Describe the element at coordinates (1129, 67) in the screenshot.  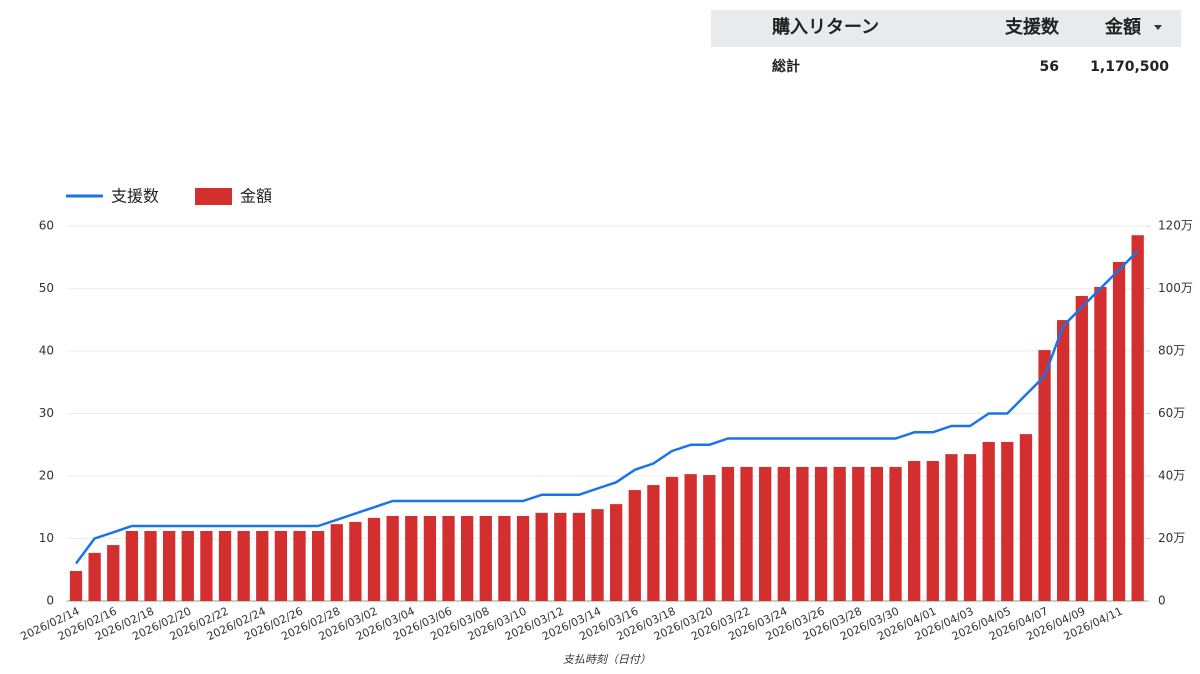
I see `table-cell: 1,170,500` at that location.